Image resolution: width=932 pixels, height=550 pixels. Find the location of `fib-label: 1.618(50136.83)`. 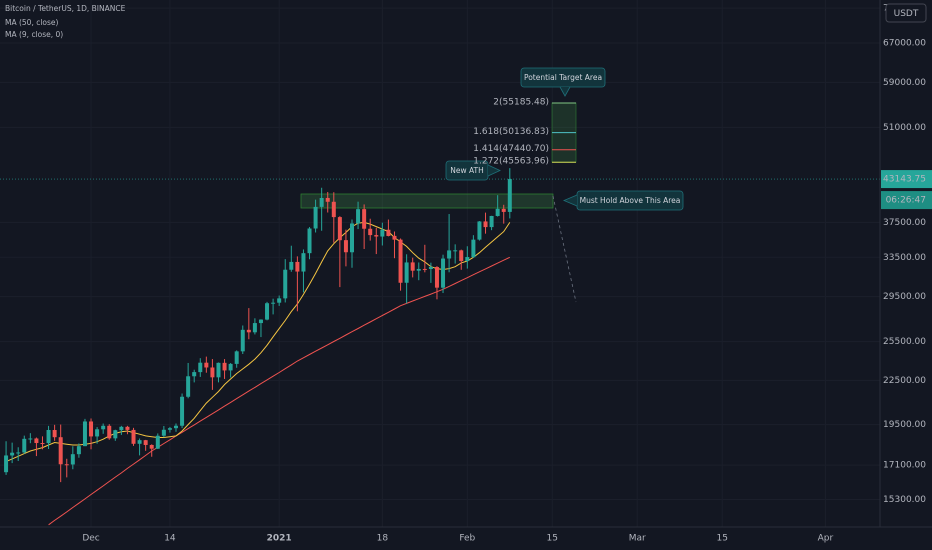

fib-label: 1.618(50136.83) is located at coordinates (511, 132).